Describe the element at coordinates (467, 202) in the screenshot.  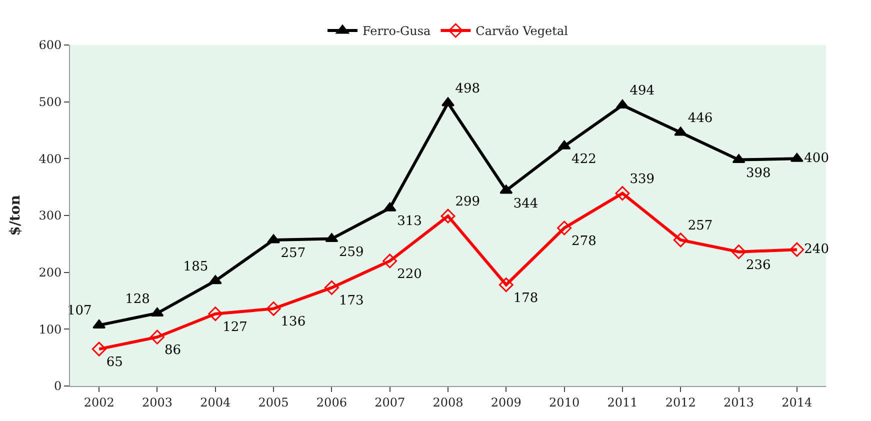
I see `data-label: 299` at that location.